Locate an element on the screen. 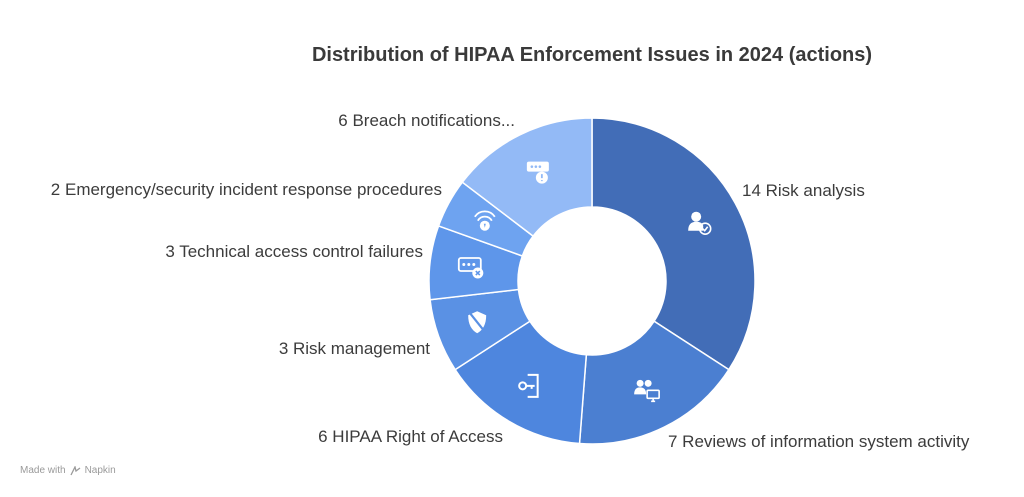  slice-label-1: 7 Reviews of information system activity is located at coordinates (819, 441).